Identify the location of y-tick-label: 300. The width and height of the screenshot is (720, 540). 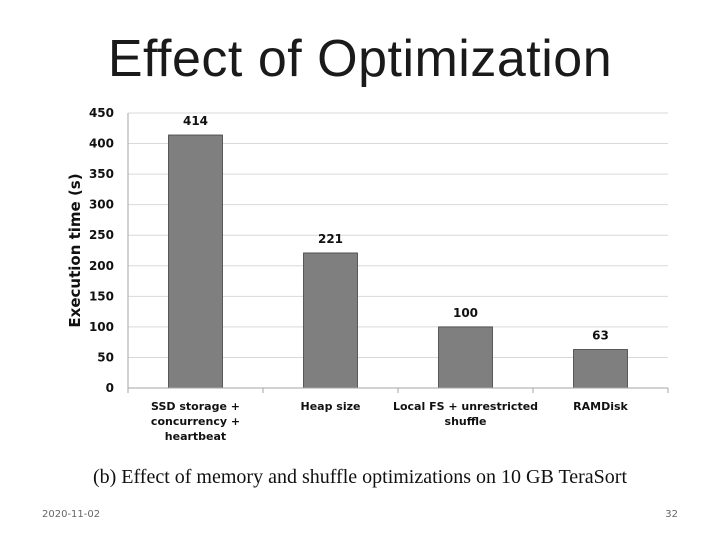
(101, 205).